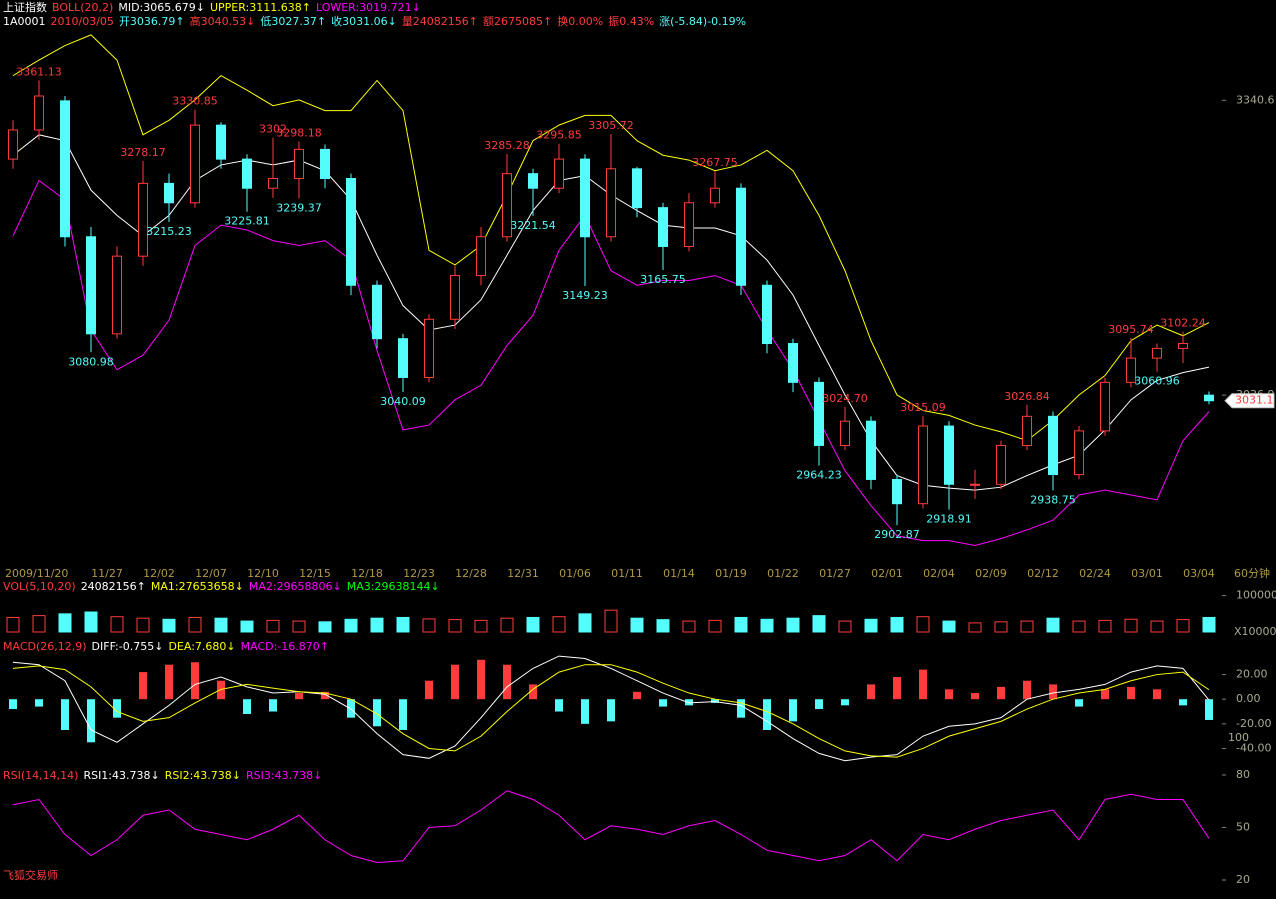 The image size is (1276, 899). I want to click on high-label: 3285.28, so click(507, 145).